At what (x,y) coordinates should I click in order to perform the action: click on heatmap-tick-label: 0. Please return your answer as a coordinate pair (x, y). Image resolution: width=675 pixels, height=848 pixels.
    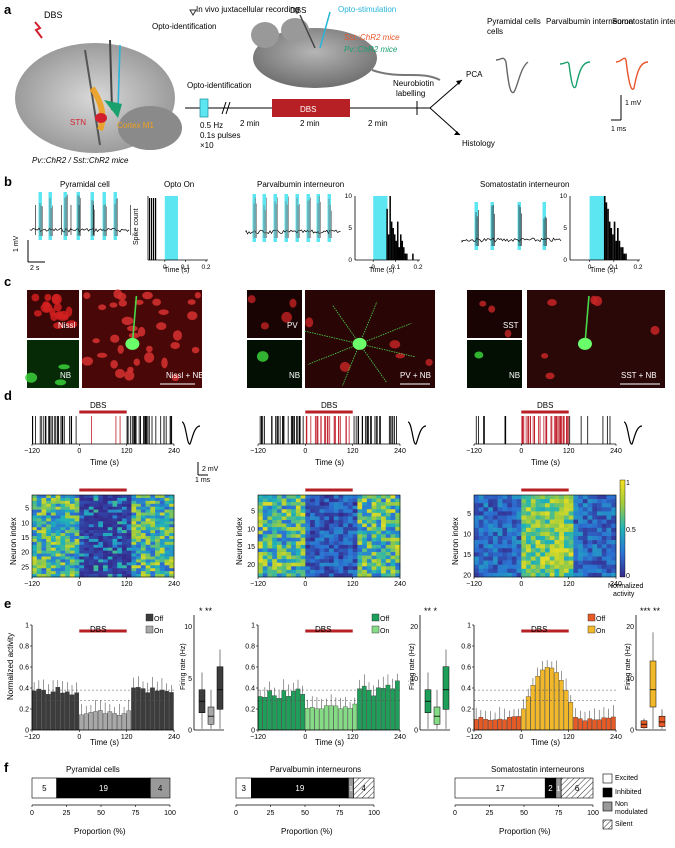
    Looking at the image, I should click on (521, 584).